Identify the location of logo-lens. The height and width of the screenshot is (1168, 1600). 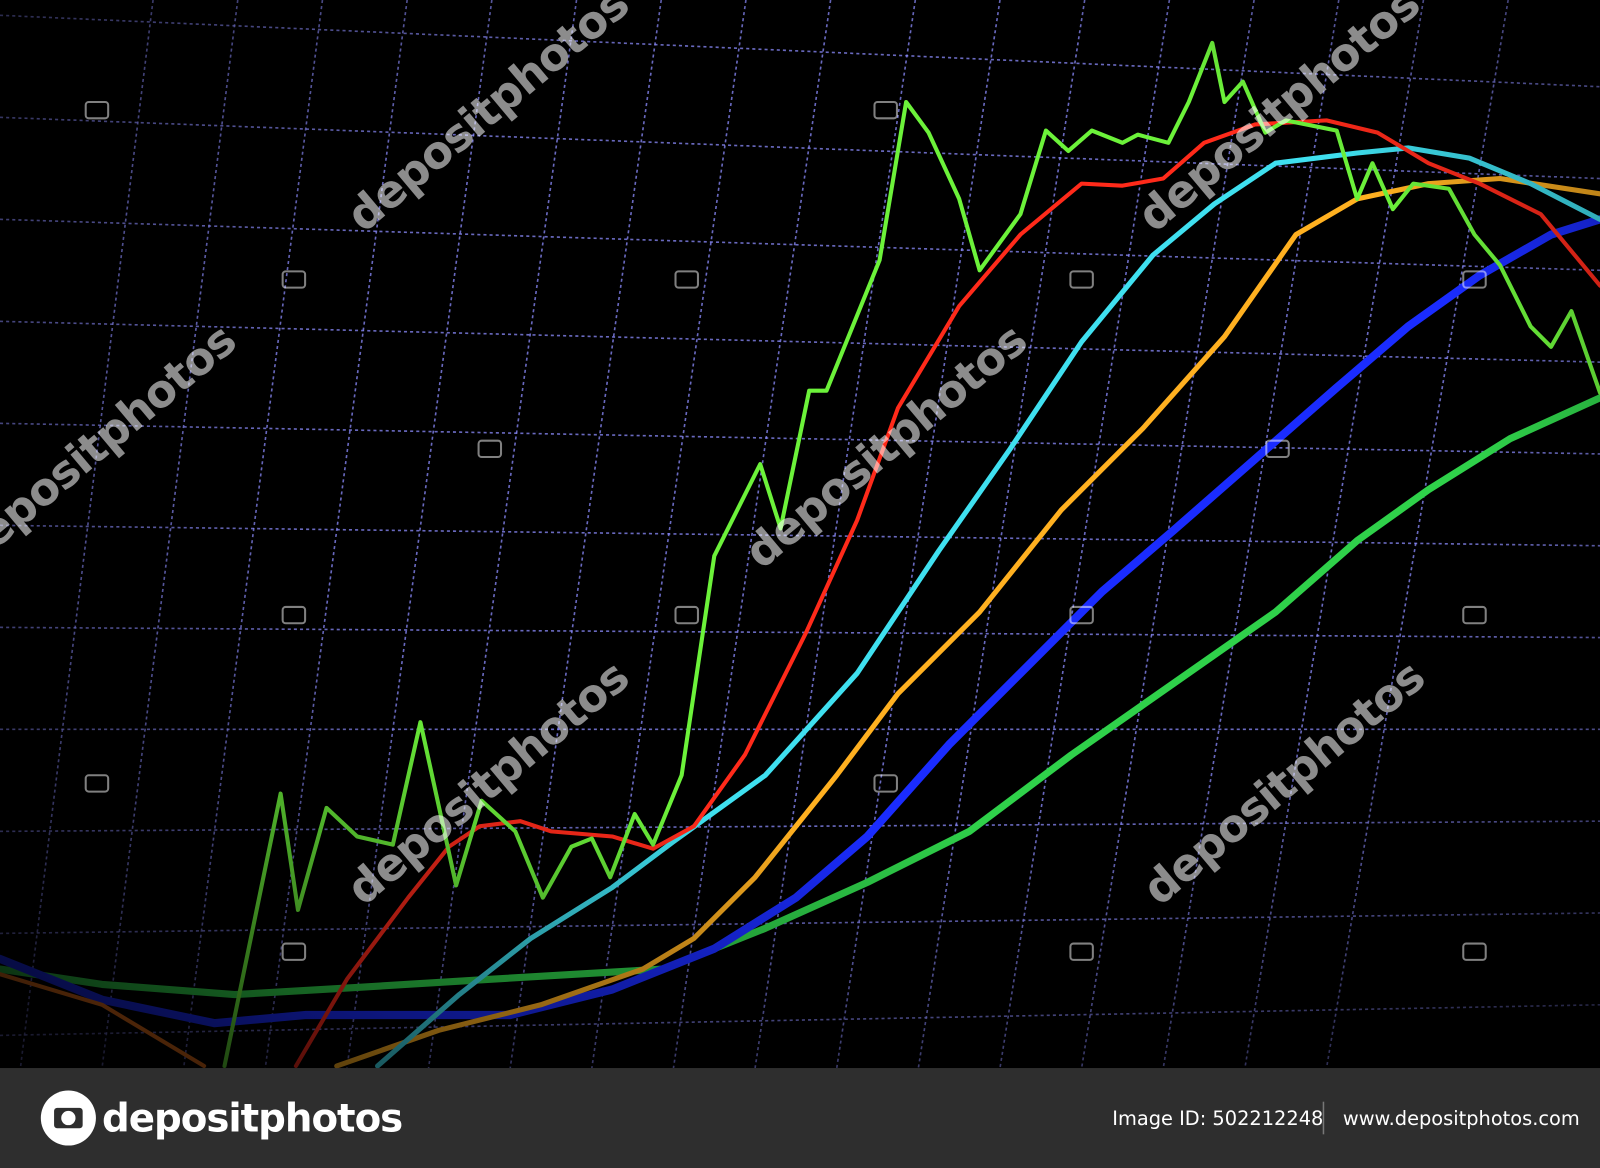
(68, 1118).